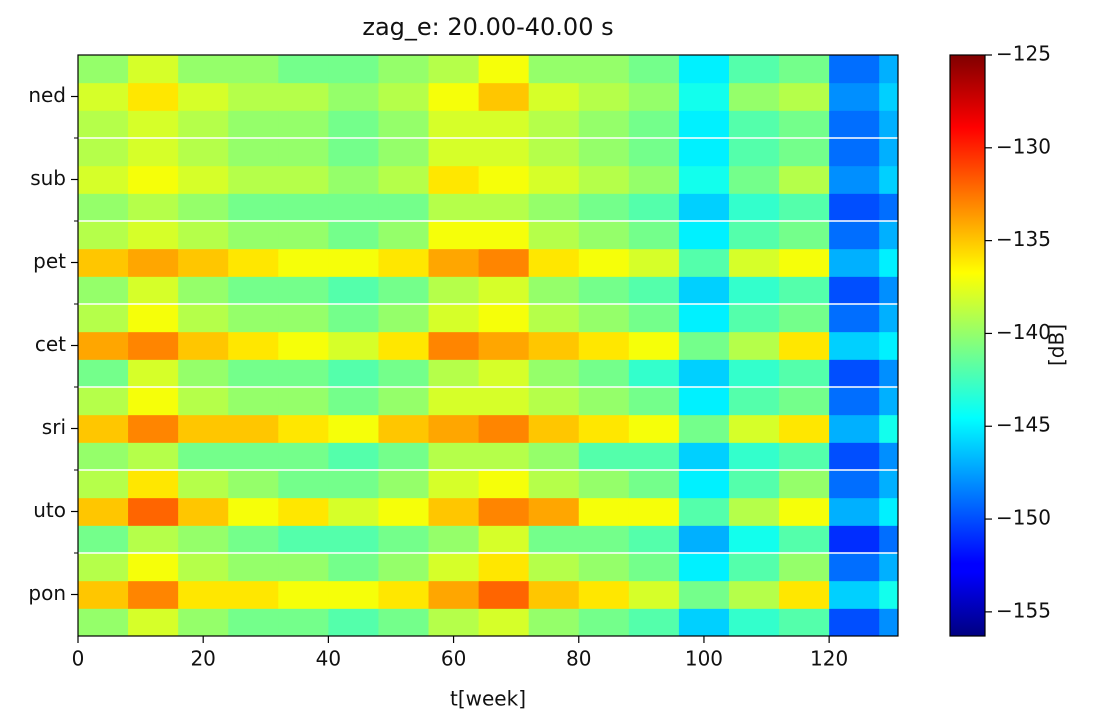 The height and width of the screenshot is (718, 1113). Describe the element at coordinates (47, 593) in the screenshot. I see `y-tick-label: pon` at that location.